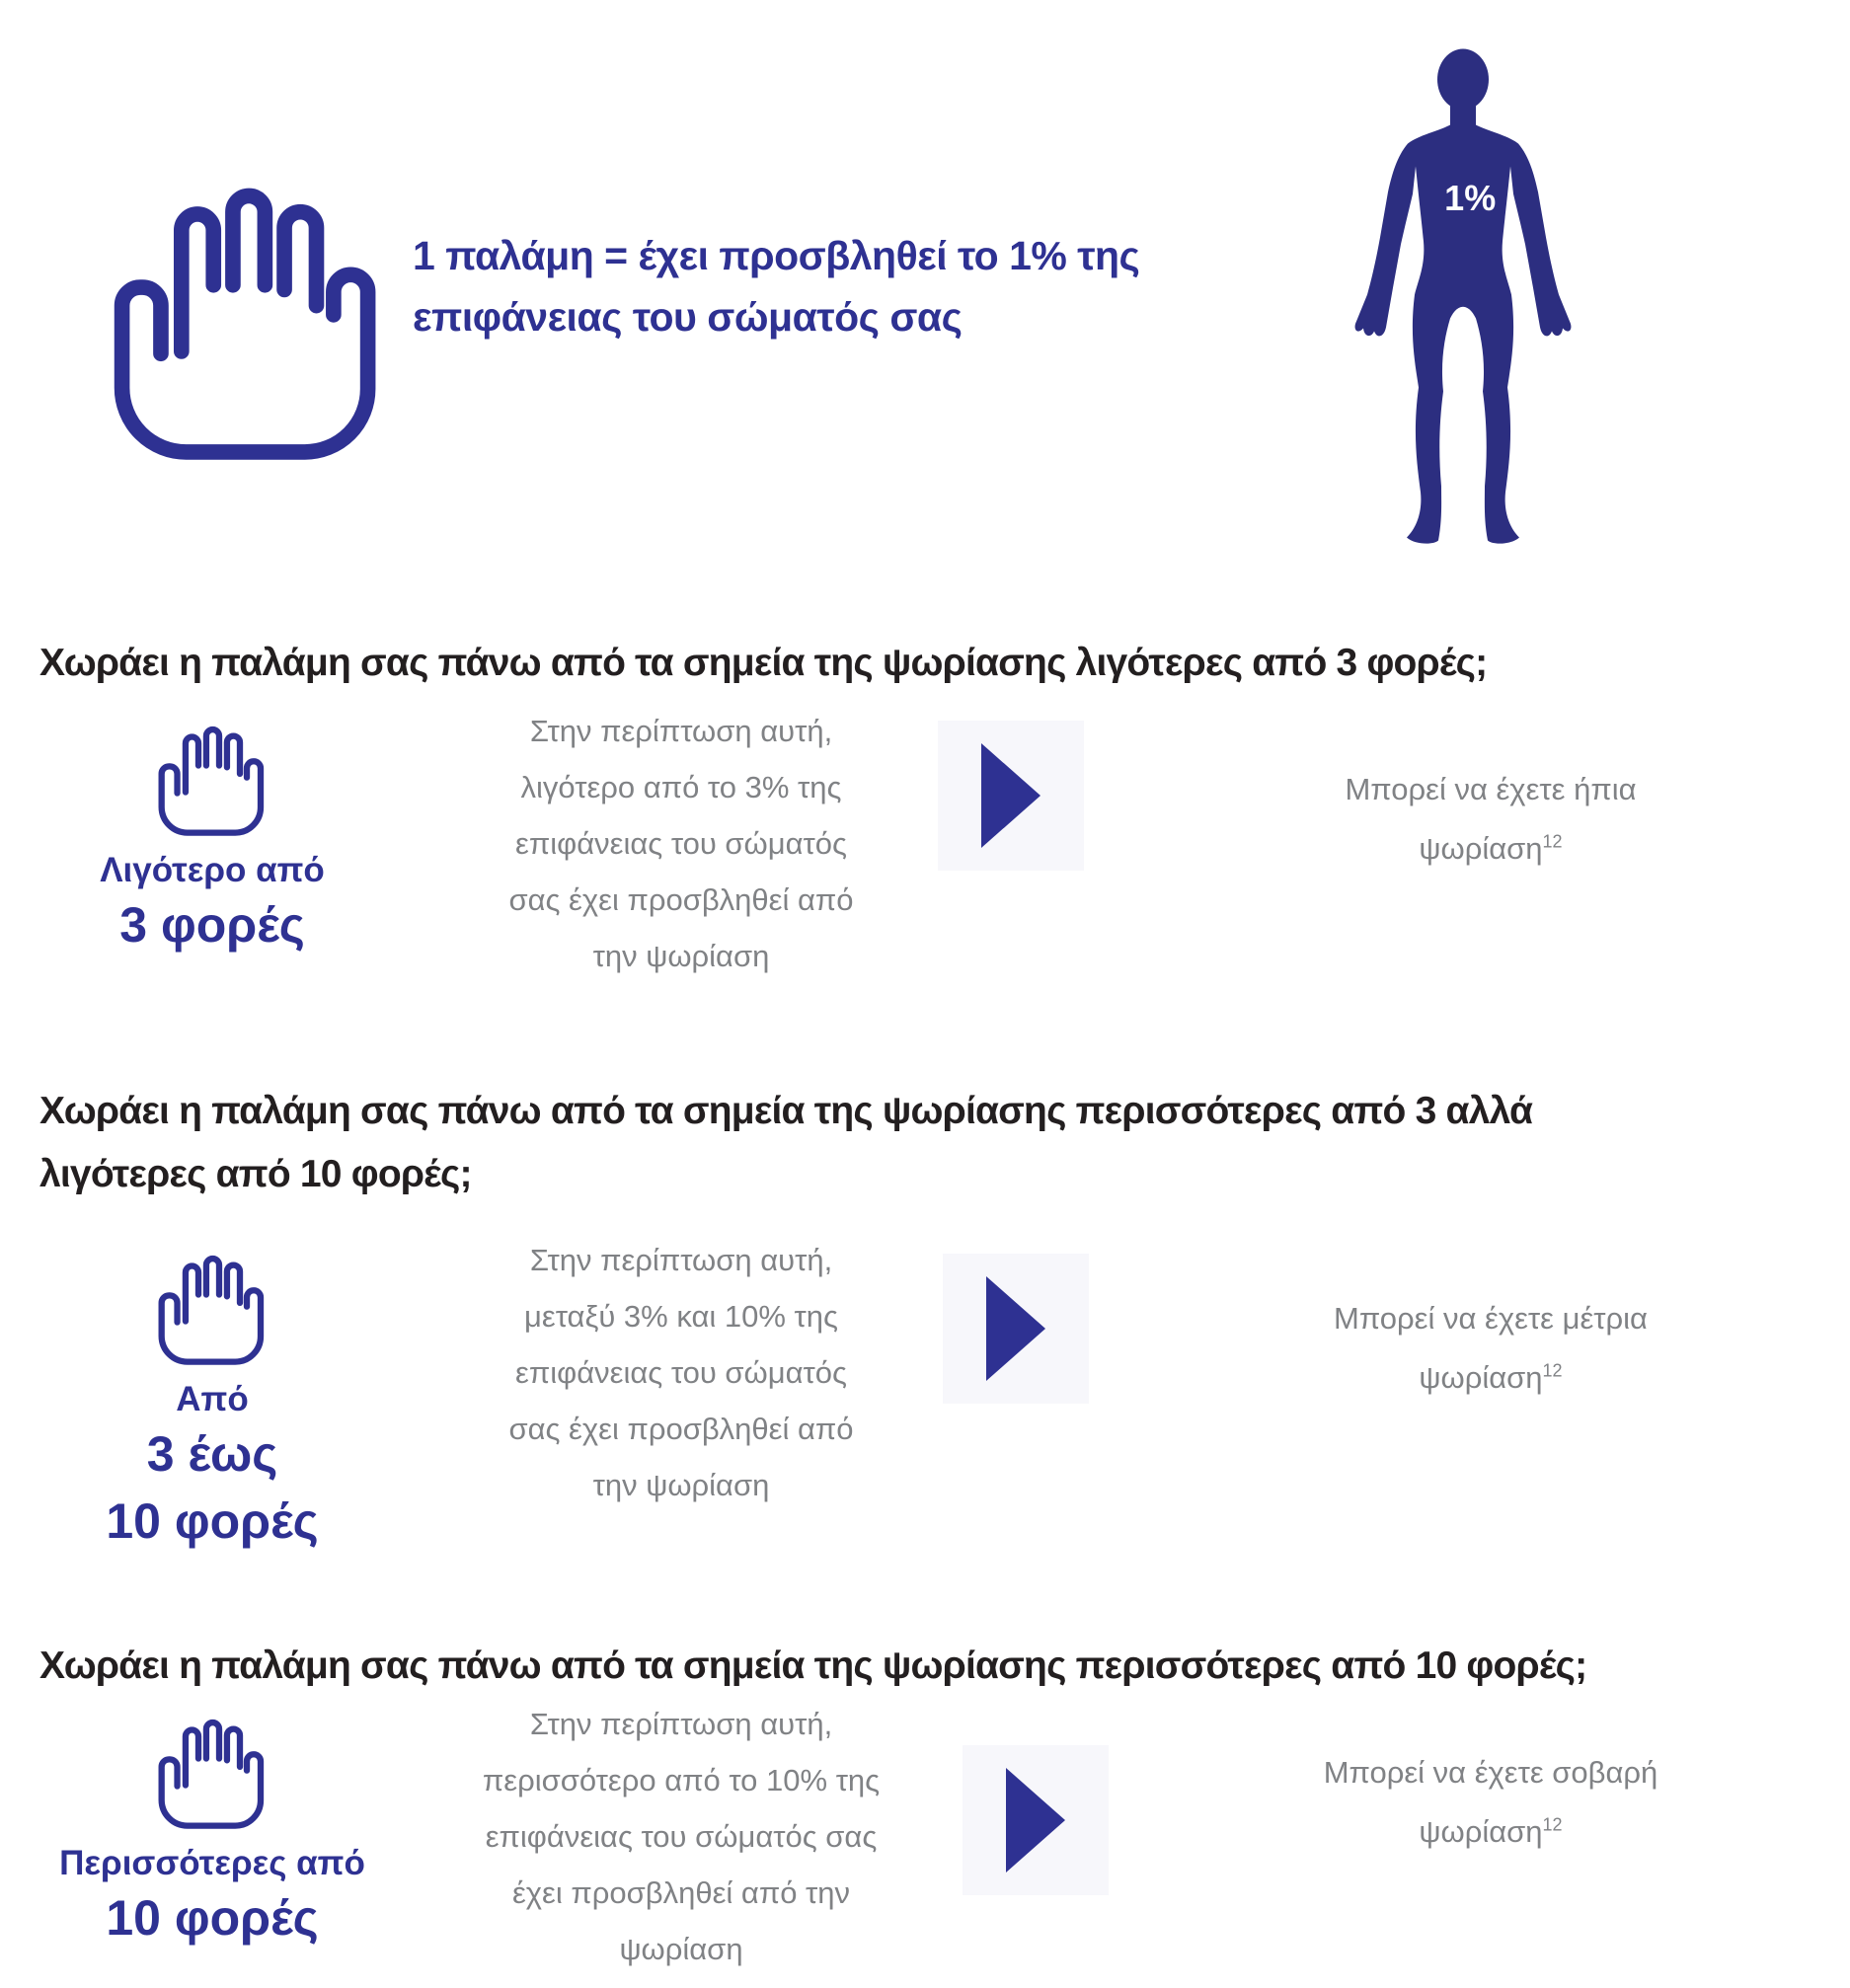 This screenshot has width=1850, height=1988. What do you see at coordinates (212, 925) in the screenshot?
I see `section-1-hand-label-big: 3 φορές` at bounding box center [212, 925].